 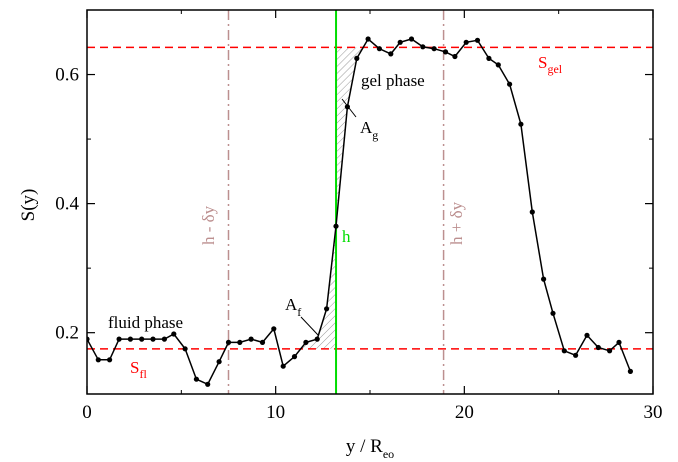 I want to click on fluid-area-hatch, so click(x=315, y=287).